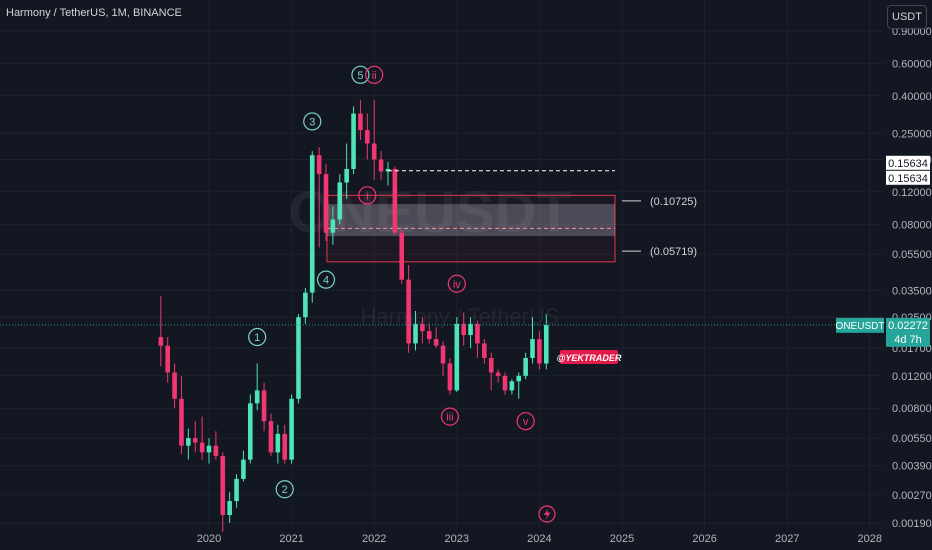  I want to click on y-tick-label: 0.90000, so click(912, 32).